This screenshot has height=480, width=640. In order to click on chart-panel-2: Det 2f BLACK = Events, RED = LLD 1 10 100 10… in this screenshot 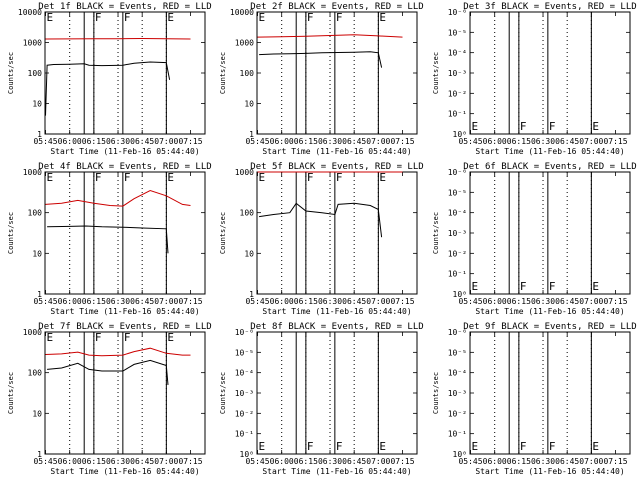, I will do `click(321, 79)`.